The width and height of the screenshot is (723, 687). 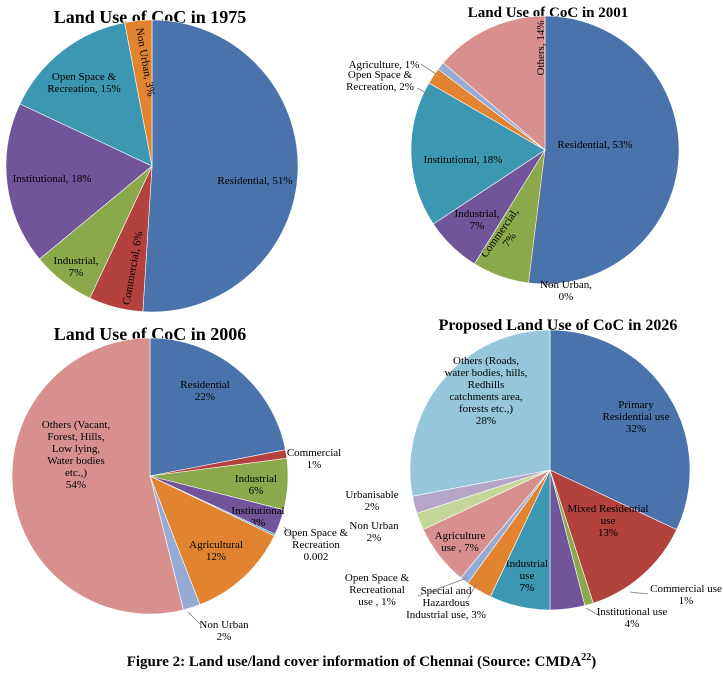 I want to click on slice-label-residential: Residential 22%, so click(x=205, y=391).